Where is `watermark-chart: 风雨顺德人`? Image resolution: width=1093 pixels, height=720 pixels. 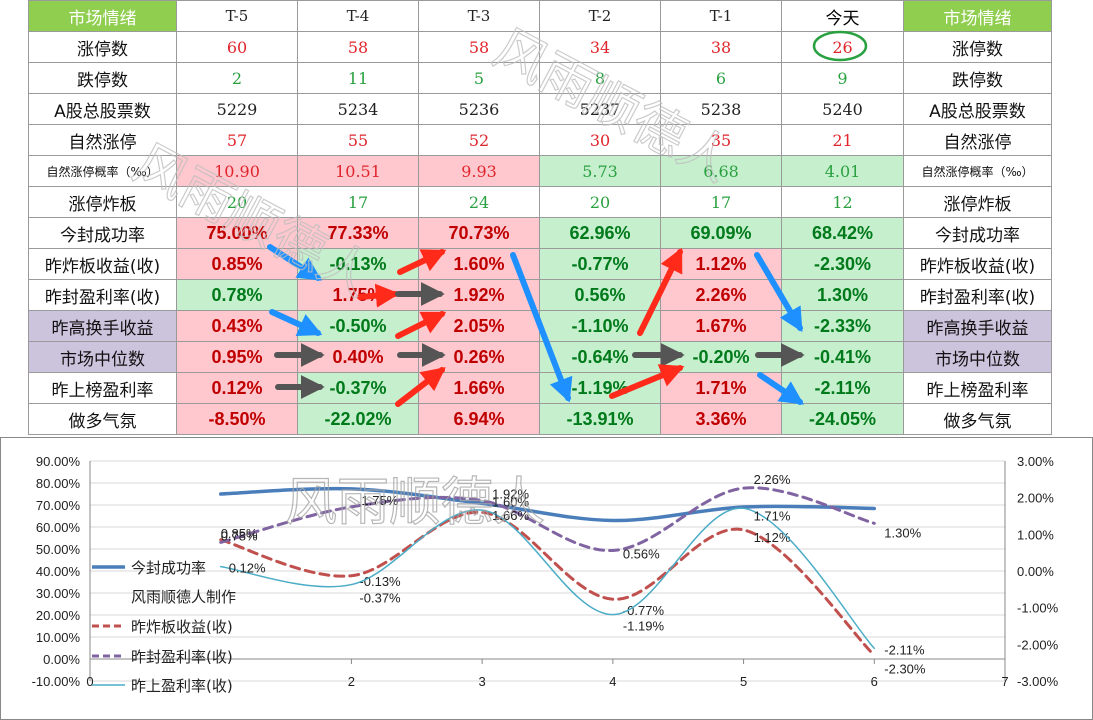 watermark-chart: 风雨顺德人 is located at coordinates (415, 503).